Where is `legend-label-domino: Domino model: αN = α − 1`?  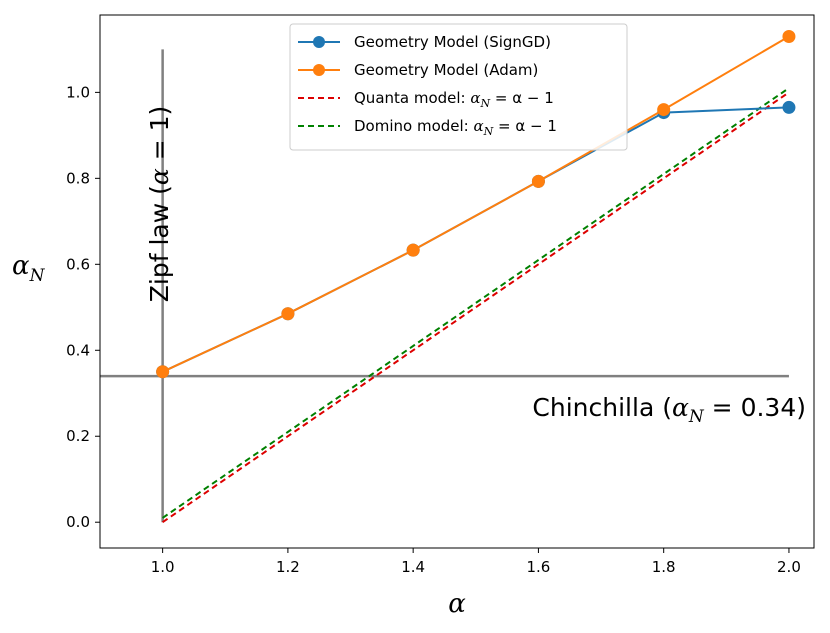
legend-label-domino: Domino model: αN = α − 1 is located at coordinates (455, 127).